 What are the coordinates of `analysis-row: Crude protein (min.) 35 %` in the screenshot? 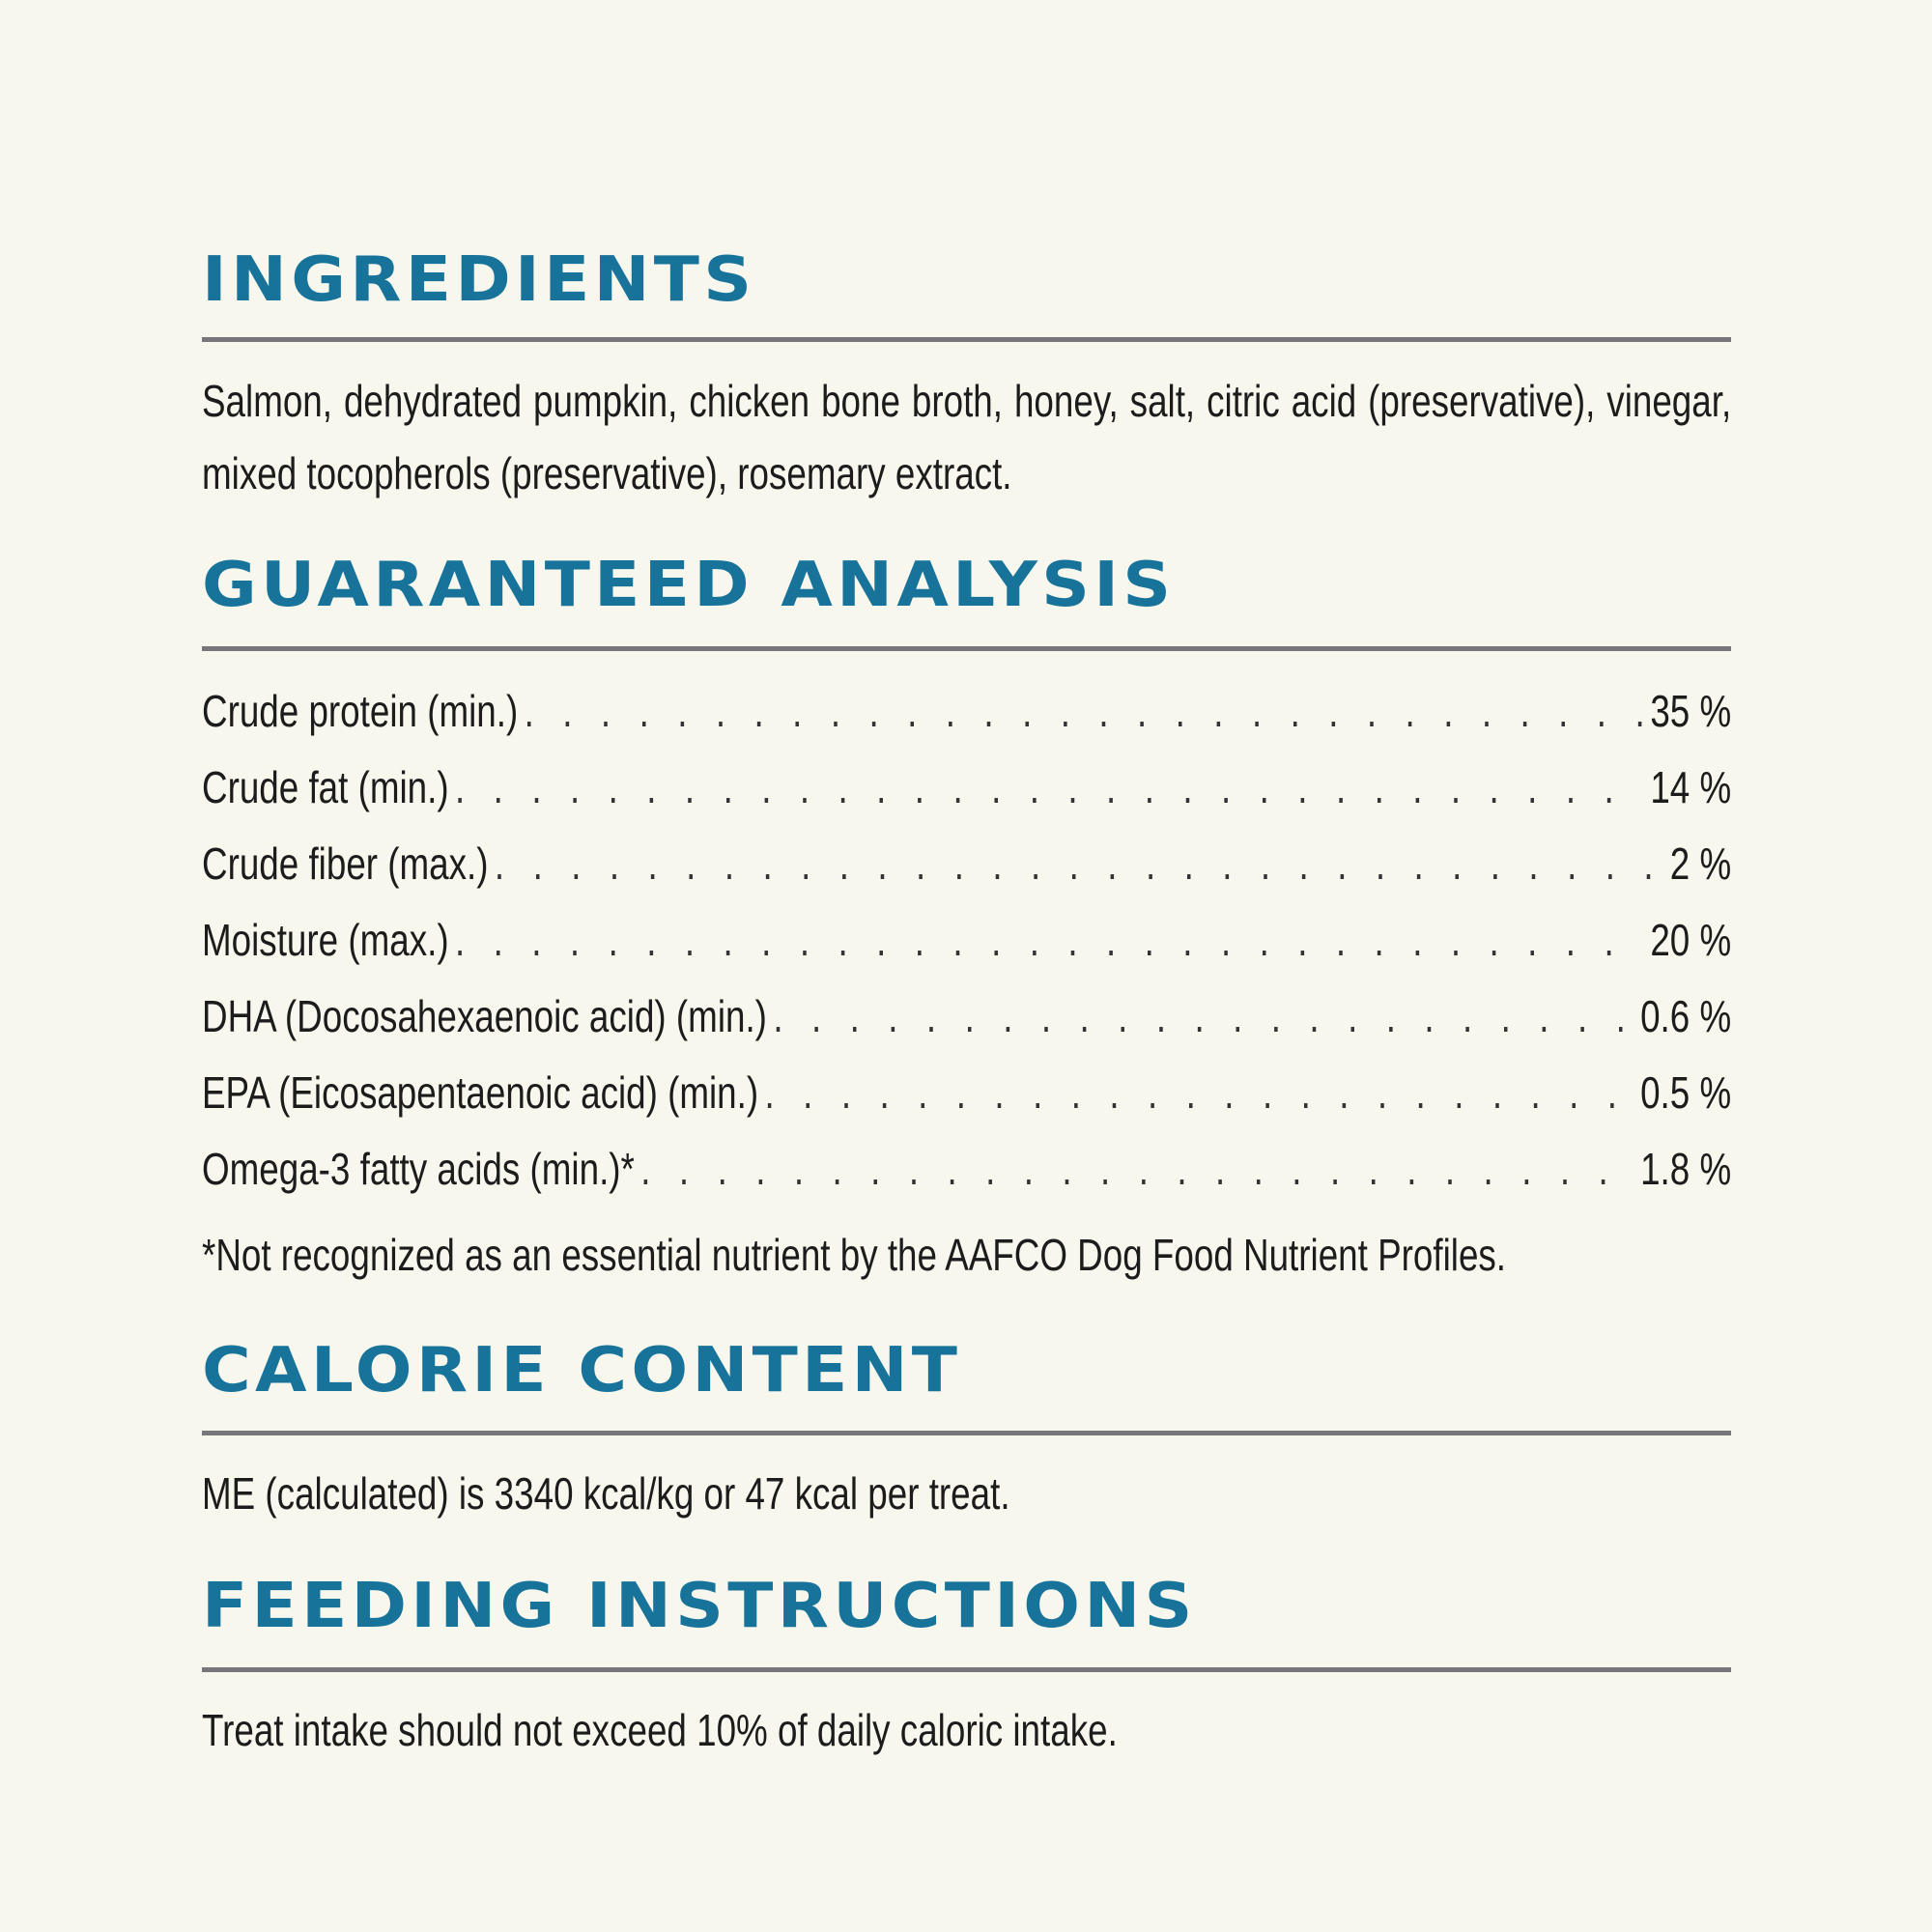 It's located at (966, 711).